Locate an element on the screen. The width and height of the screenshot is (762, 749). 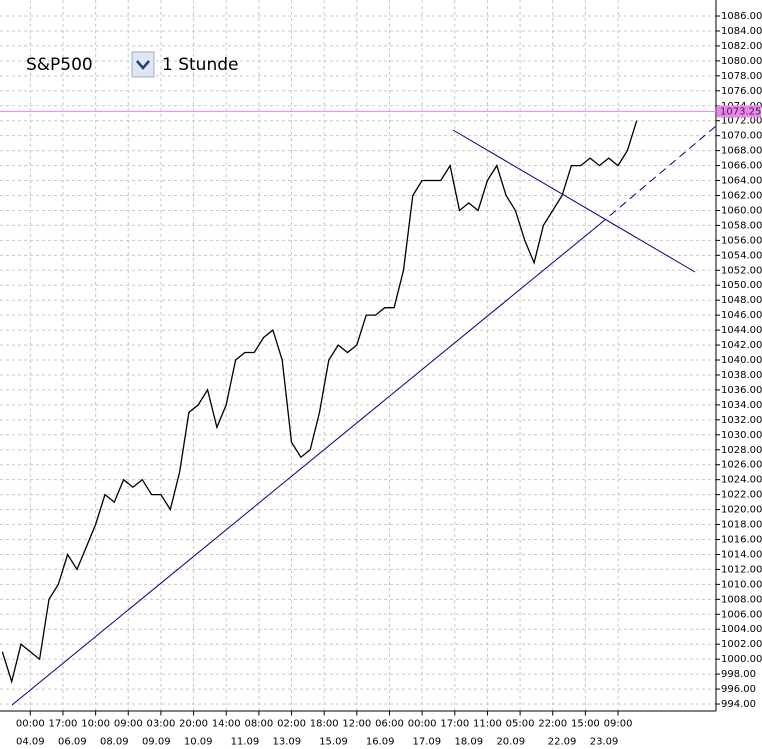
y-tick-label: 1002.00 is located at coordinates (741, 644).